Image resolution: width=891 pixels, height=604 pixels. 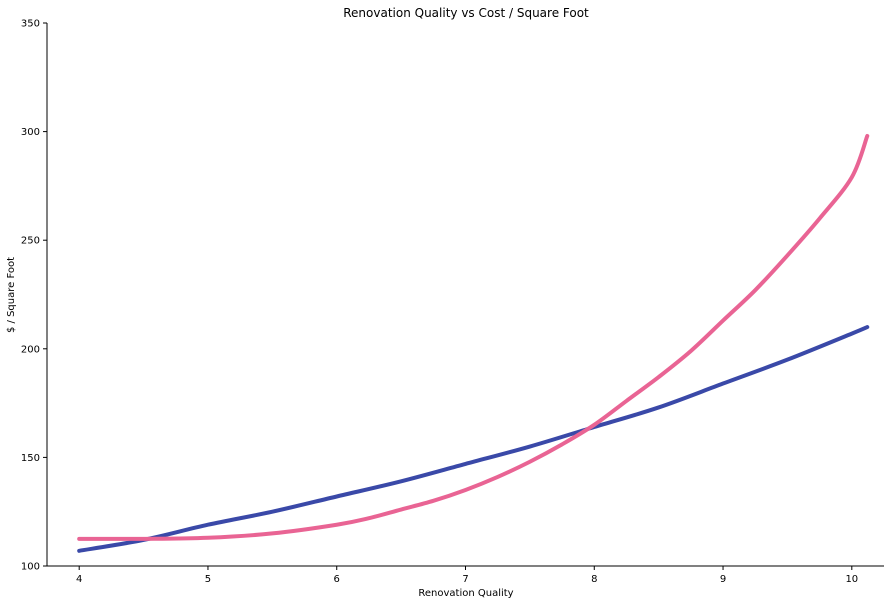 What do you see at coordinates (594, 579) in the screenshot?
I see `x-tick-label: 8` at bounding box center [594, 579].